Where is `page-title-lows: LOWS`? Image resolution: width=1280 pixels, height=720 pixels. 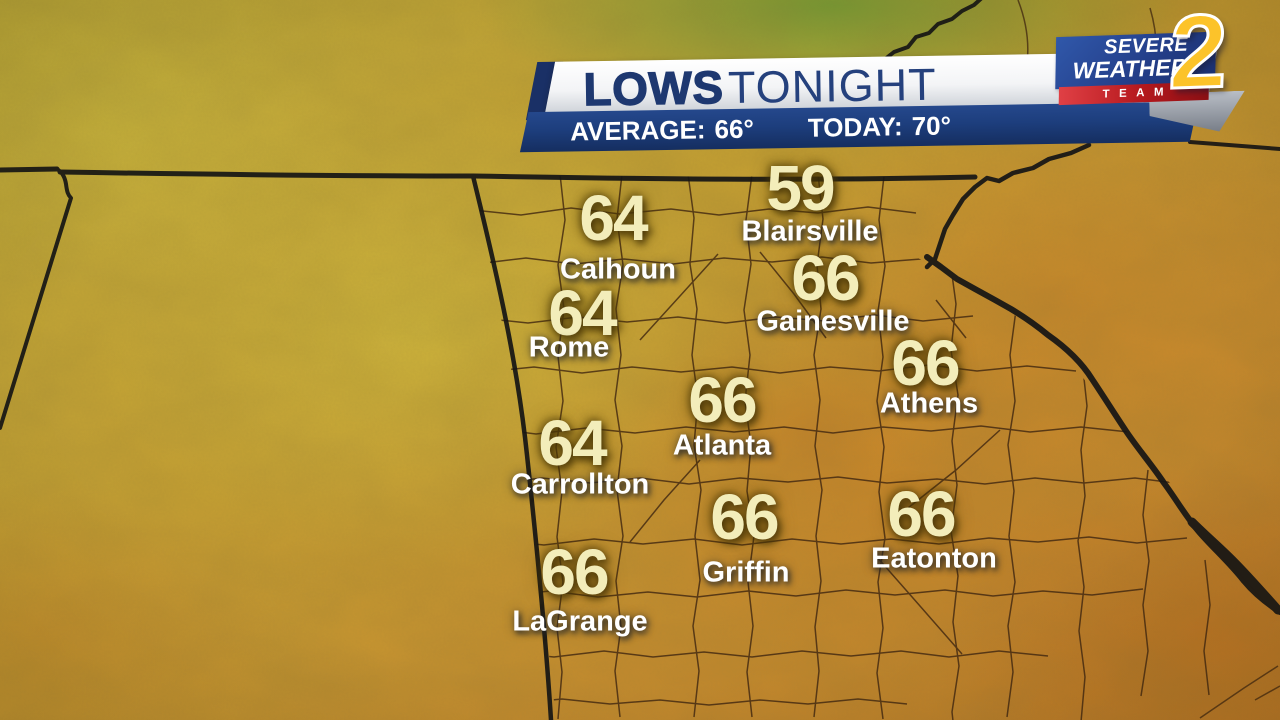 page-title-lows: LOWS is located at coordinates (654, 88).